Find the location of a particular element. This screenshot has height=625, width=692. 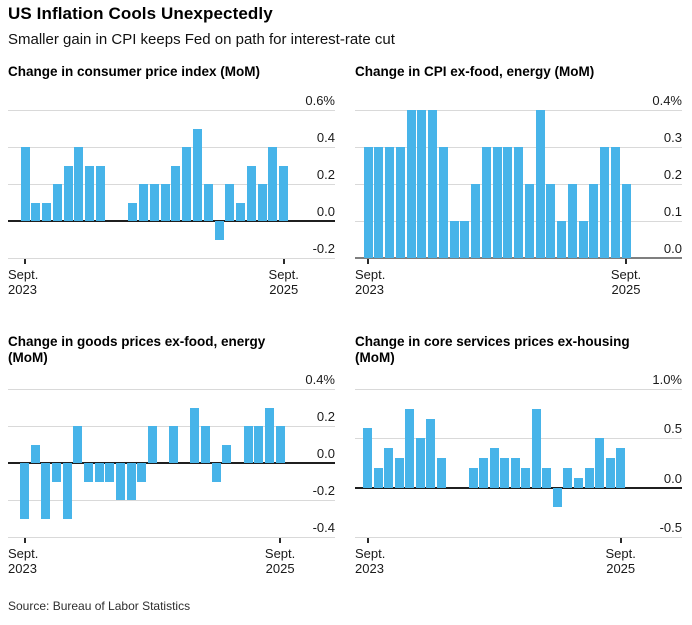

page-title: US Inflation Cools Unexpectedly is located at coordinates (140, 13).